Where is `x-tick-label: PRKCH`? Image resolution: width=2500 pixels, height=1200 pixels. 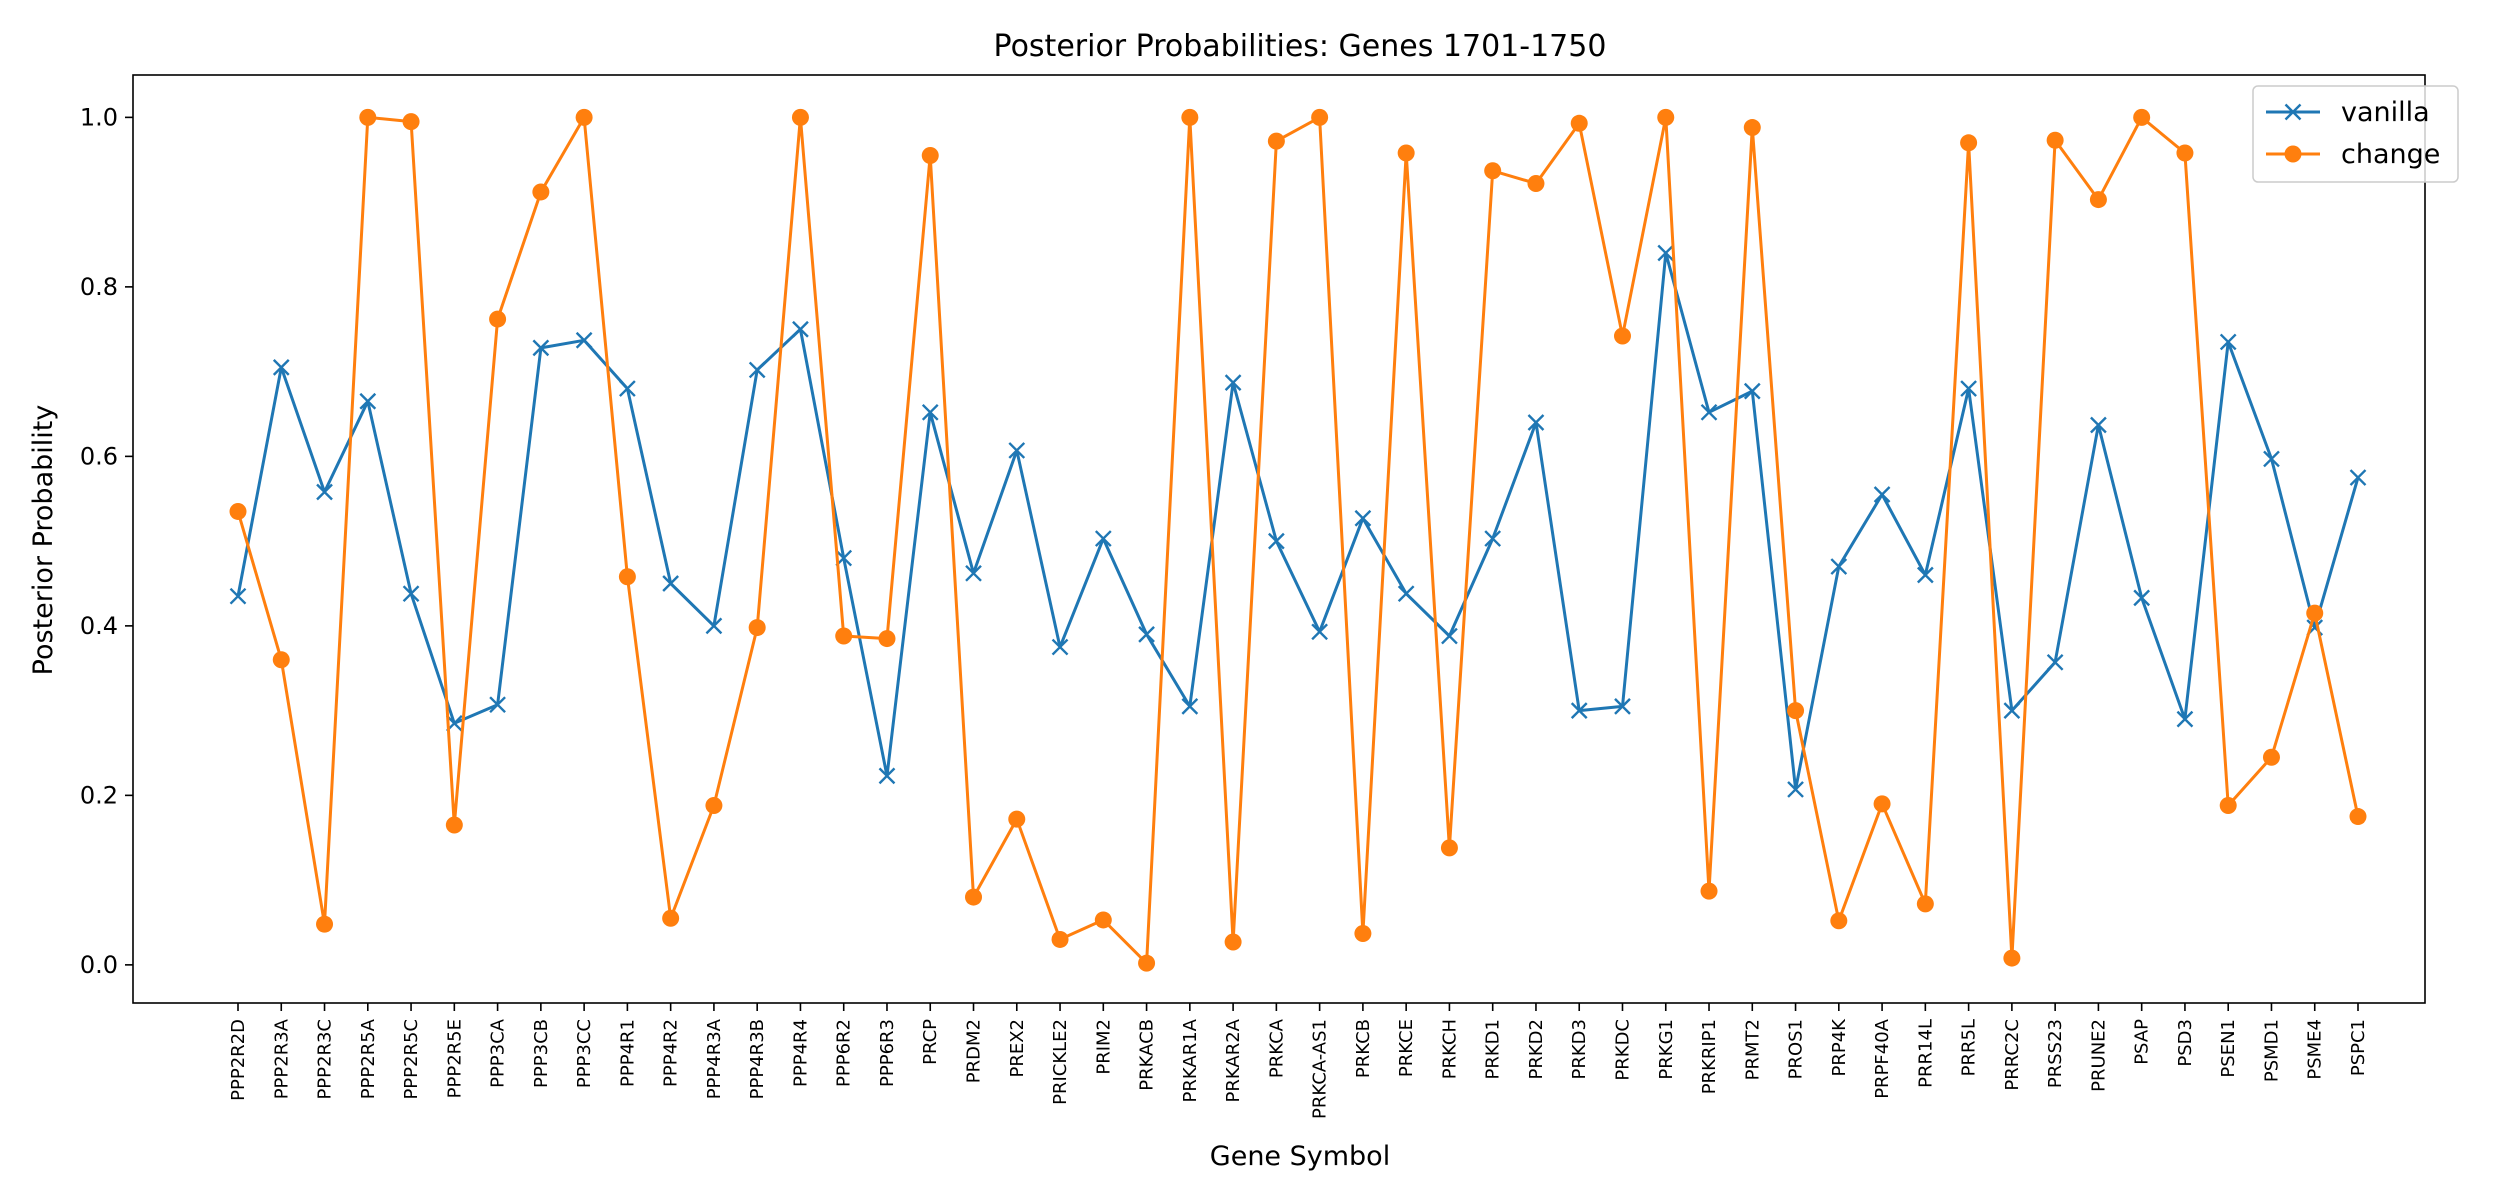 x-tick-label: PRKCH is located at coordinates (1449, 1049).